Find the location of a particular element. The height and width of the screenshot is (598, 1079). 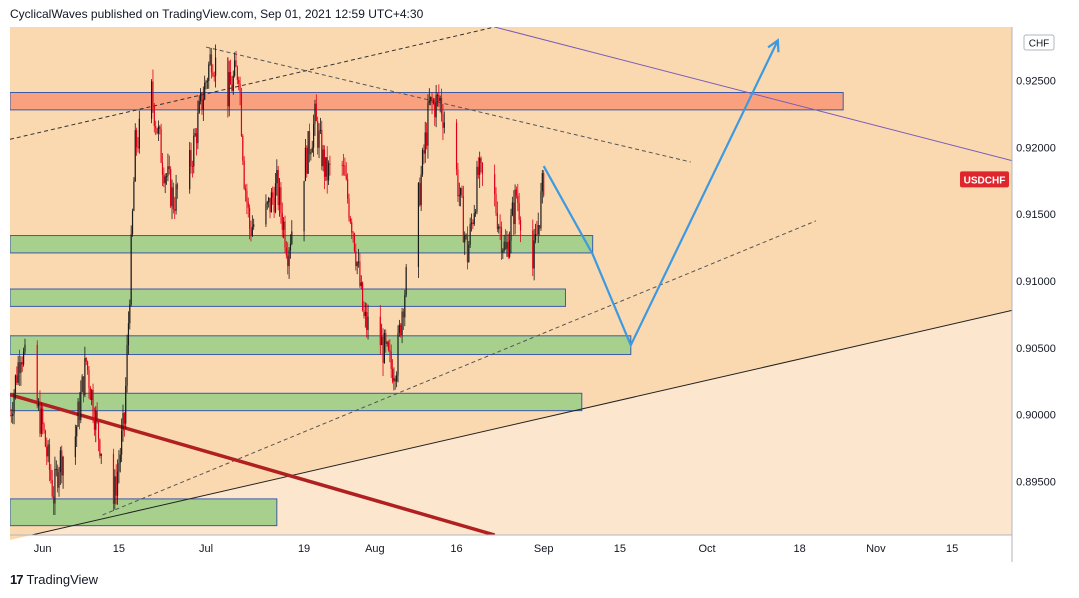

x-tick-label: 18 is located at coordinates (799, 549).